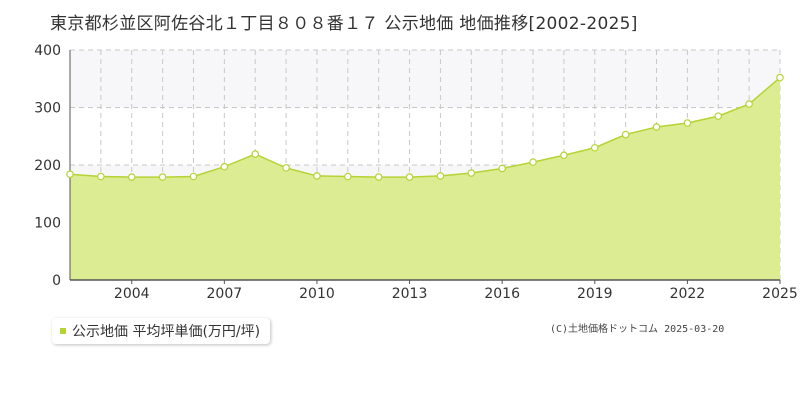  What do you see at coordinates (225, 294) in the screenshot?
I see `x-tick-label: 2007` at bounding box center [225, 294].